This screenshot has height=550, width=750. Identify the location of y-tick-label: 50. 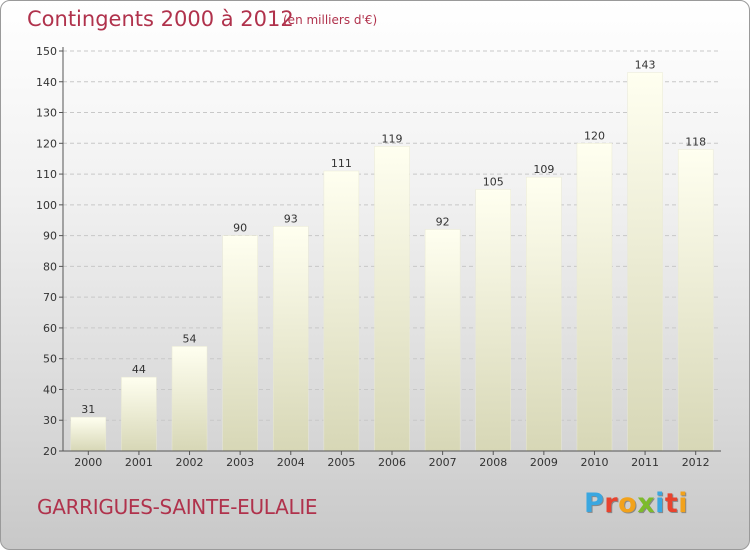
(50, 359).